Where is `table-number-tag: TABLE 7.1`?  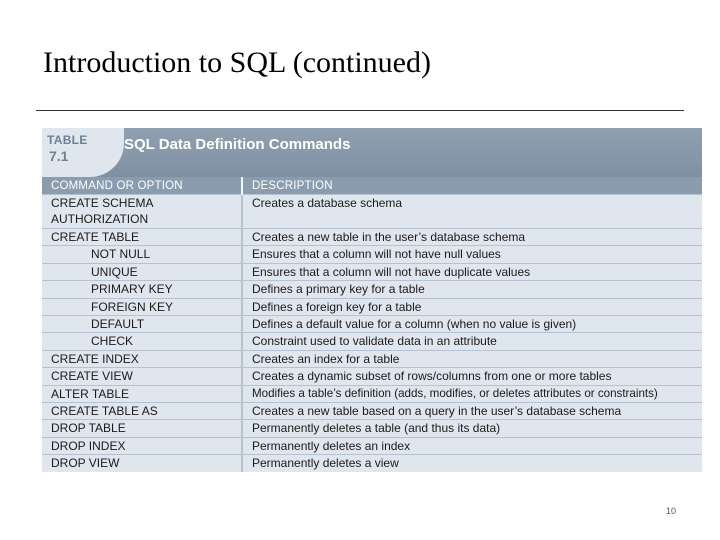 table-number-tag: TABLE 7.1 is located at coordinates (83, 152).